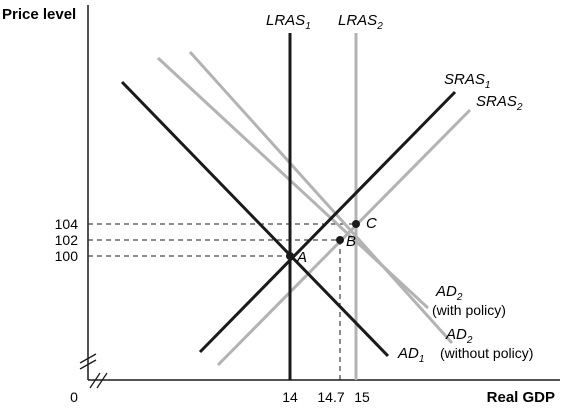  Describe the element at coordinates (410, 355) in the screenshot. I see `ad1-label: AD1` at that location.